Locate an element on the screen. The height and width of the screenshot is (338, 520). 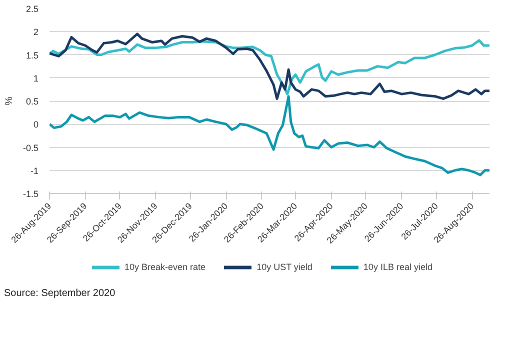
y-tick-label: 2 is located at coordinates (36, 32).